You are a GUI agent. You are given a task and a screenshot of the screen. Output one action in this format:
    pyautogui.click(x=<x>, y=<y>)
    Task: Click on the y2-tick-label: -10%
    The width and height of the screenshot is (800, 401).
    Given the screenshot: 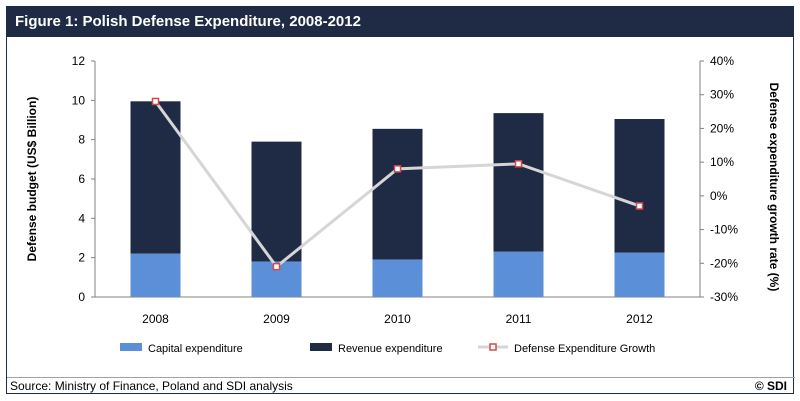 What is the action you would take?
    pyautogui.click(x=724, y=230)
    